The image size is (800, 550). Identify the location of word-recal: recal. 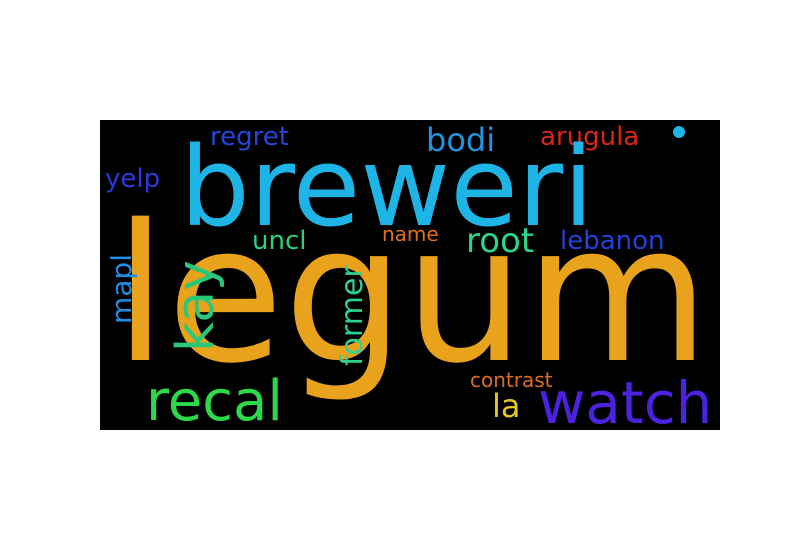
(214, 399).